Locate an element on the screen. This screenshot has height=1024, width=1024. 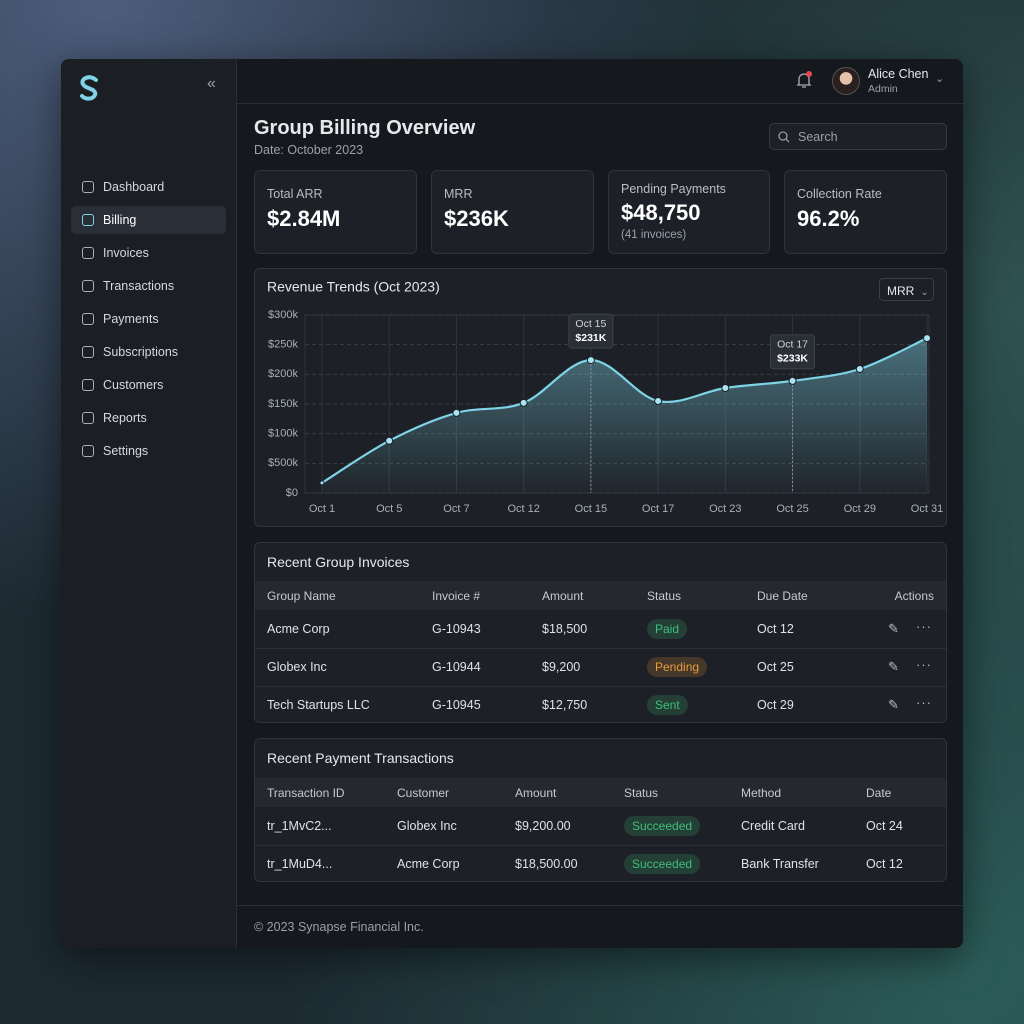
cell: Oct 24 is located at coordinates (884, 826).